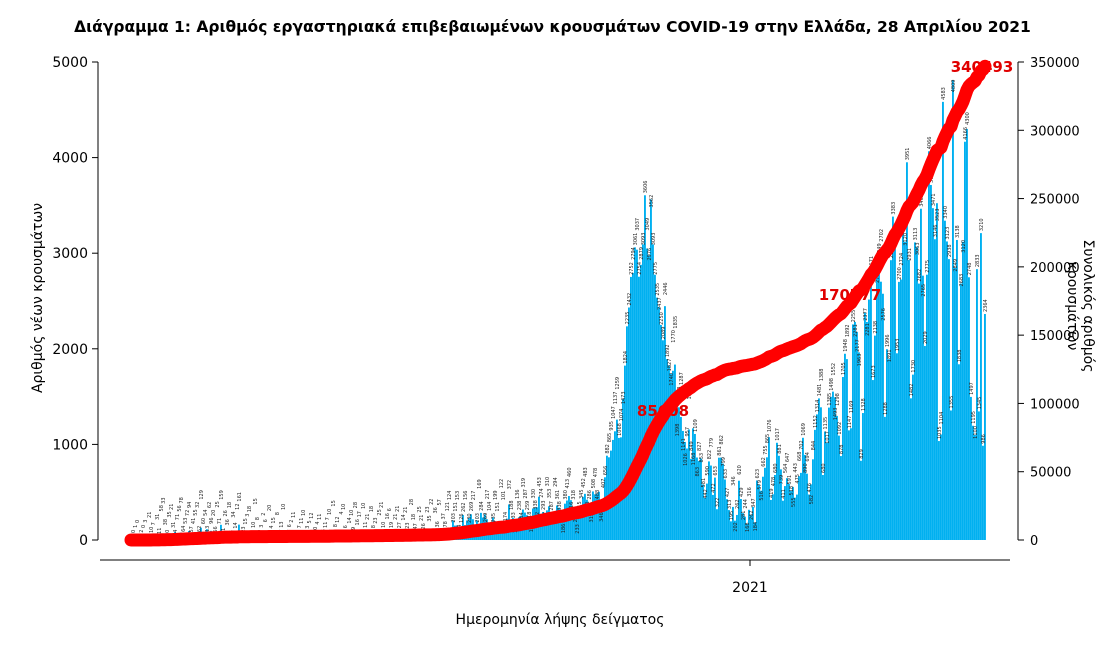  What do you see at coordinates (784, 494) in the screenshot?
I see `bar-data-label: 411` at bounding box center [784, 494].